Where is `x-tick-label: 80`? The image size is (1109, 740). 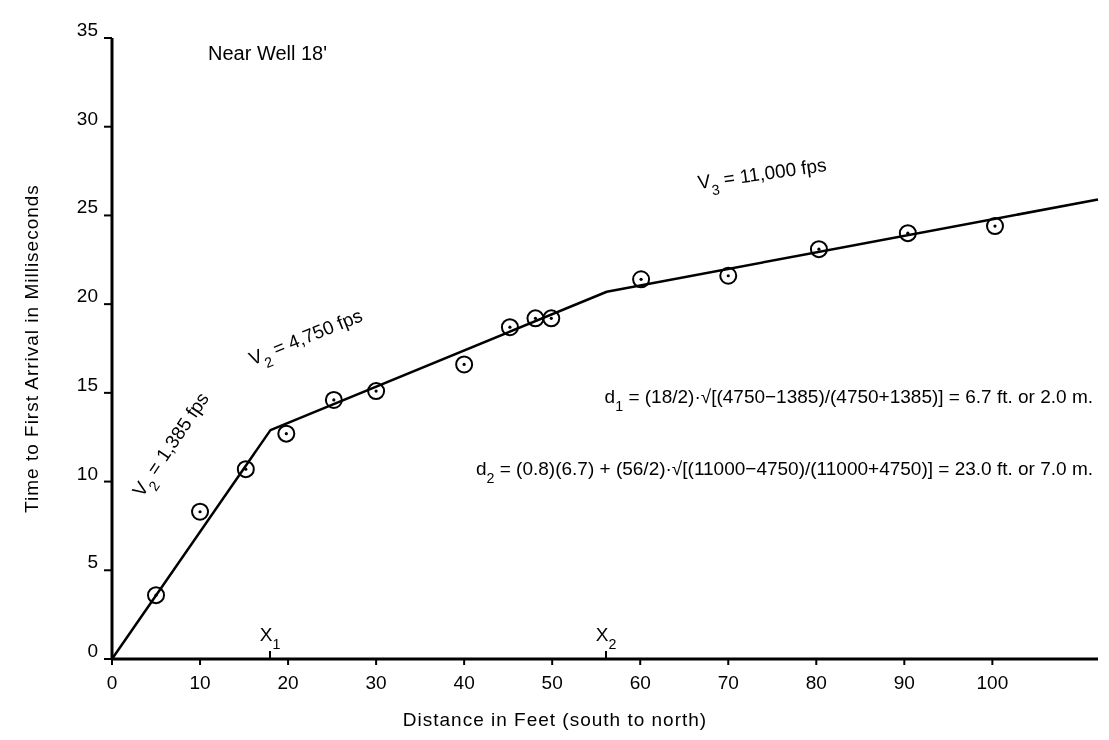
x-tick-label: 80 is located at coordinates (816, 682).